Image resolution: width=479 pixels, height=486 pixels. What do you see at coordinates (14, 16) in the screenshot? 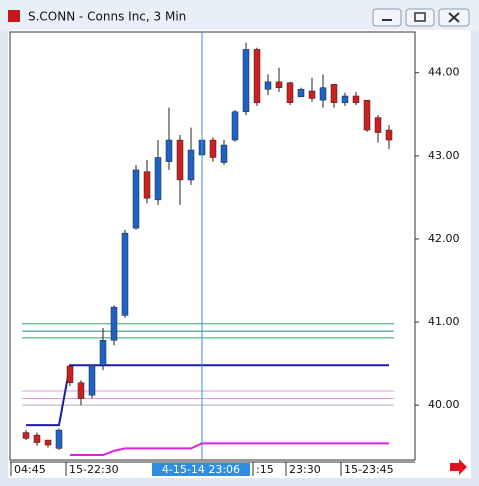
I see `app-icon` at bounding box center [14, 16].